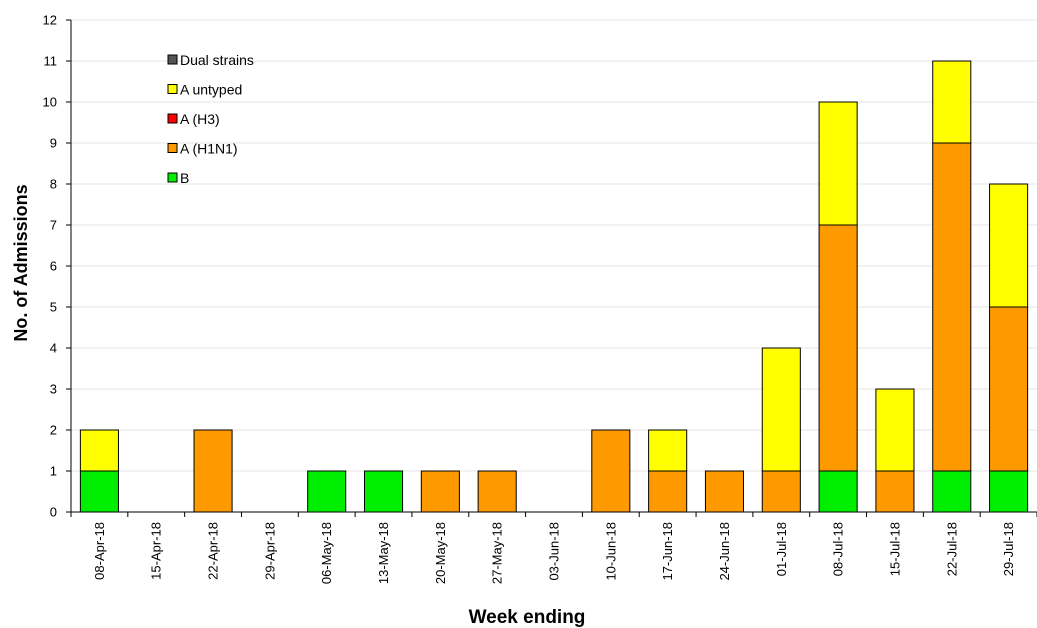 The width and height of the screenshot is (1037, 628). What do you see at coordinates (781, 549) in the screenshot?
I see `x-tick-label: 01-Jul-18` at bounding box center [781, 549].